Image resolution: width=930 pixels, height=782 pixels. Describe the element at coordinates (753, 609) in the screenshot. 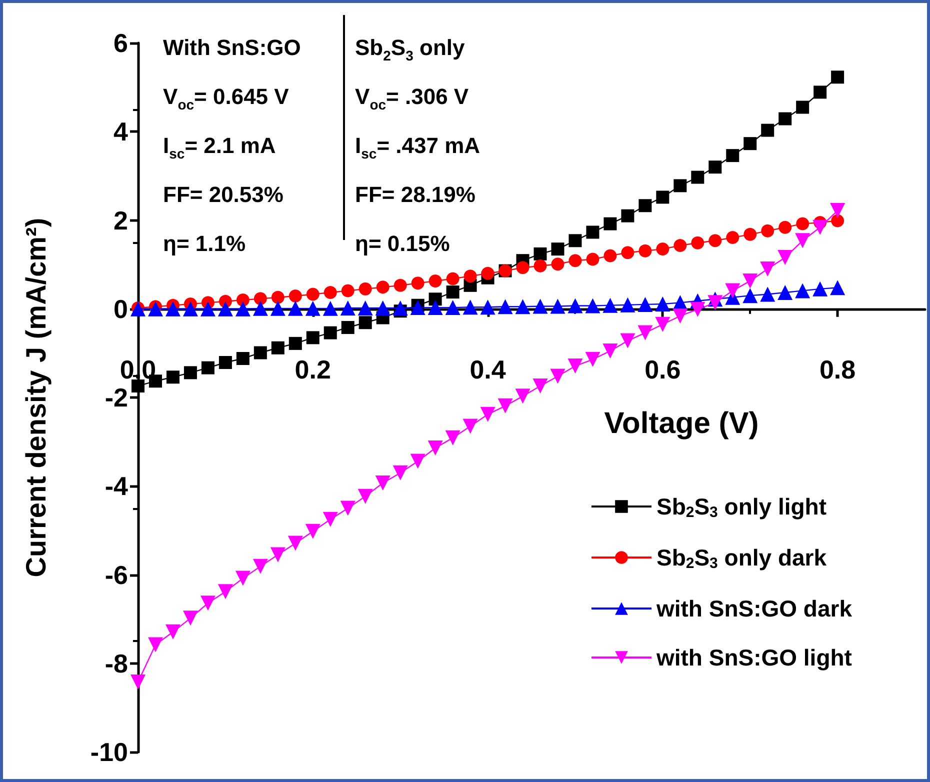

I see `legend-label: with SnS:GO dark` at that location.